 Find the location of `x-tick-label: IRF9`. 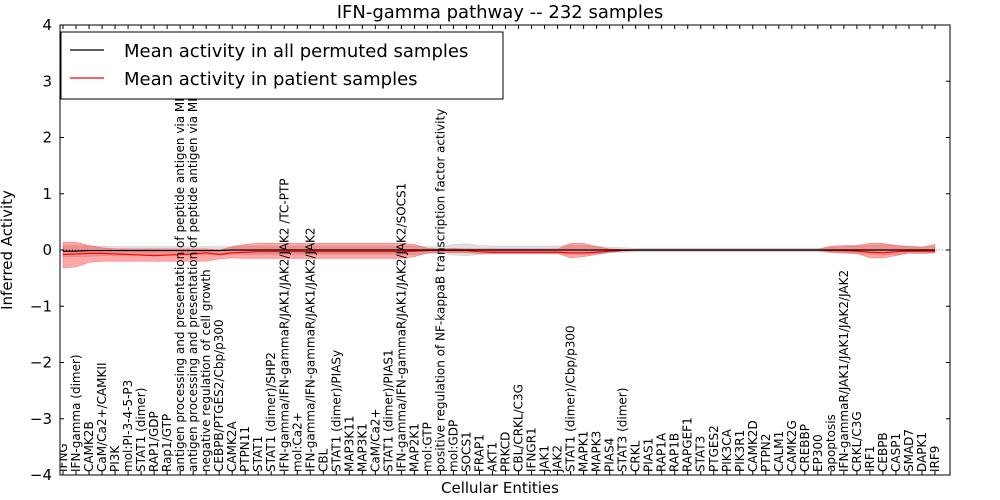

x-tick-label: IRF9 is located at coordinates (935, 459).